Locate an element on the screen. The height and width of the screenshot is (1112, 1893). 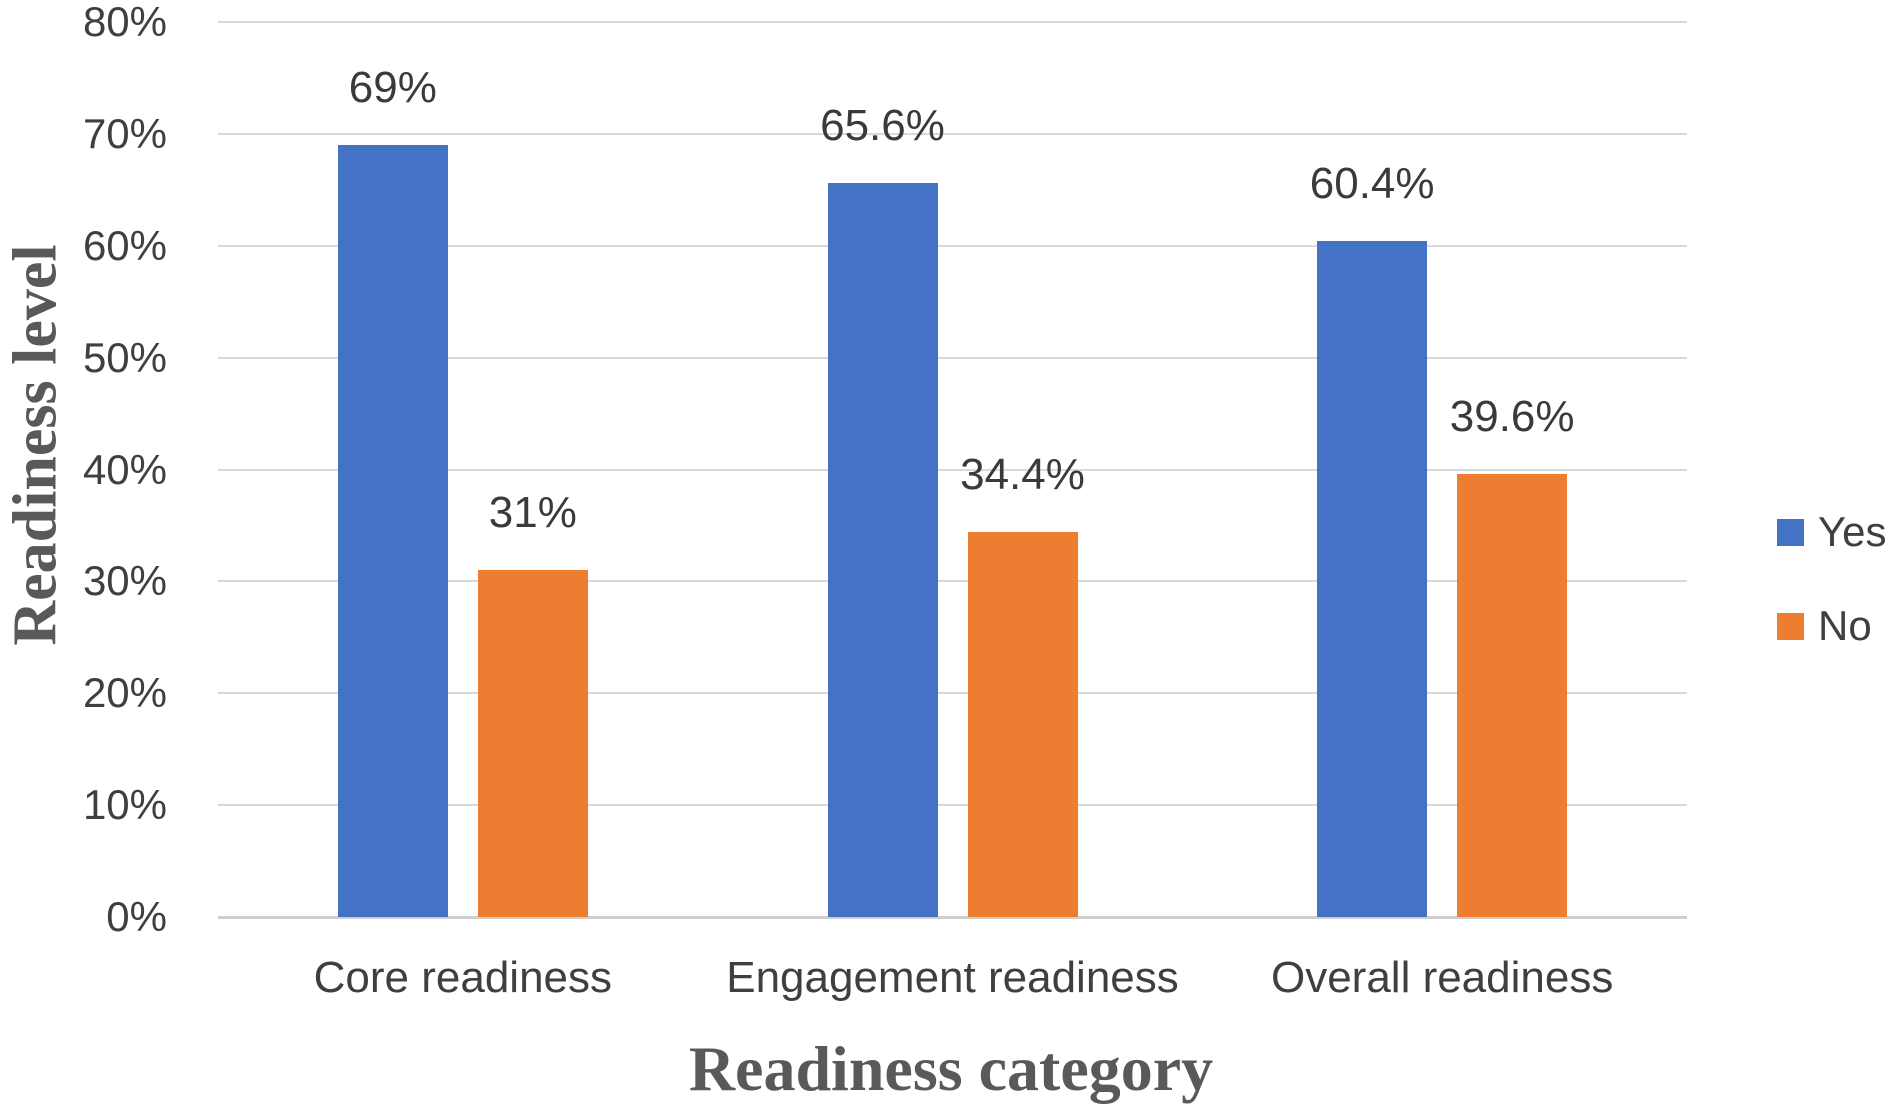
y-tick-label-20: 20% is located at coordinates (124, 693).